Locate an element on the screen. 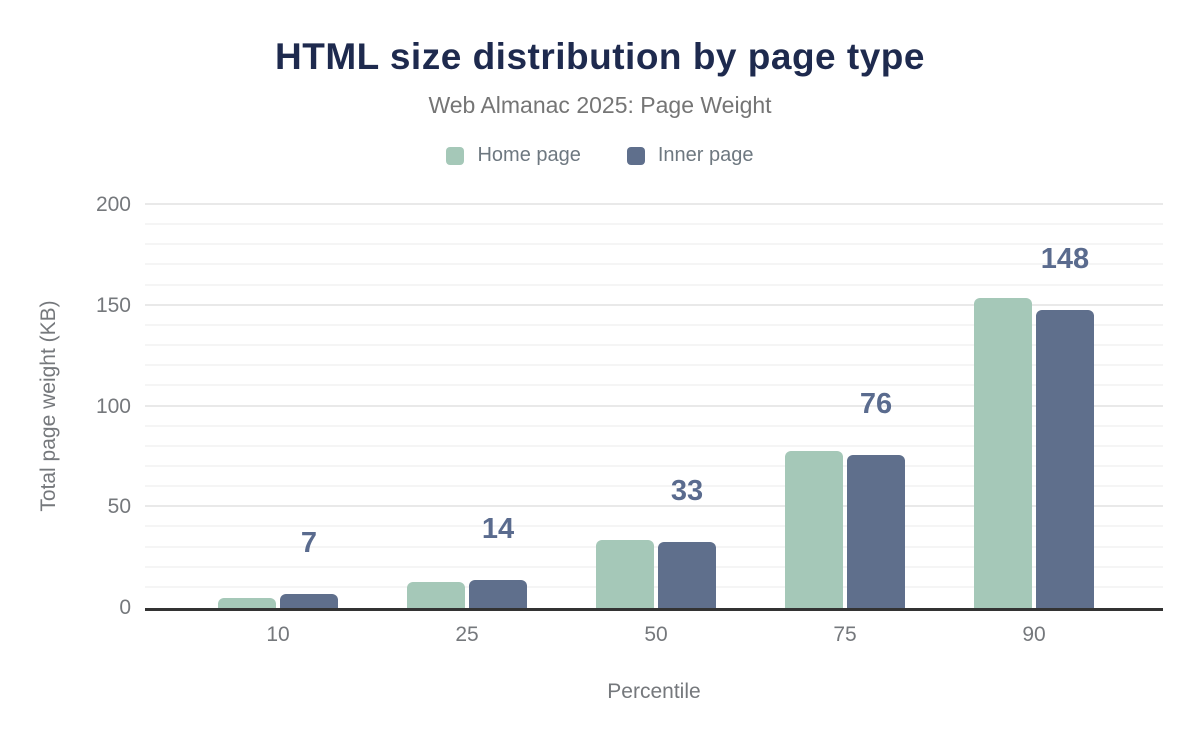 This screenshot has height=742, width=1200. x-axis-title: Percentile is located at coordinates (654, 691).